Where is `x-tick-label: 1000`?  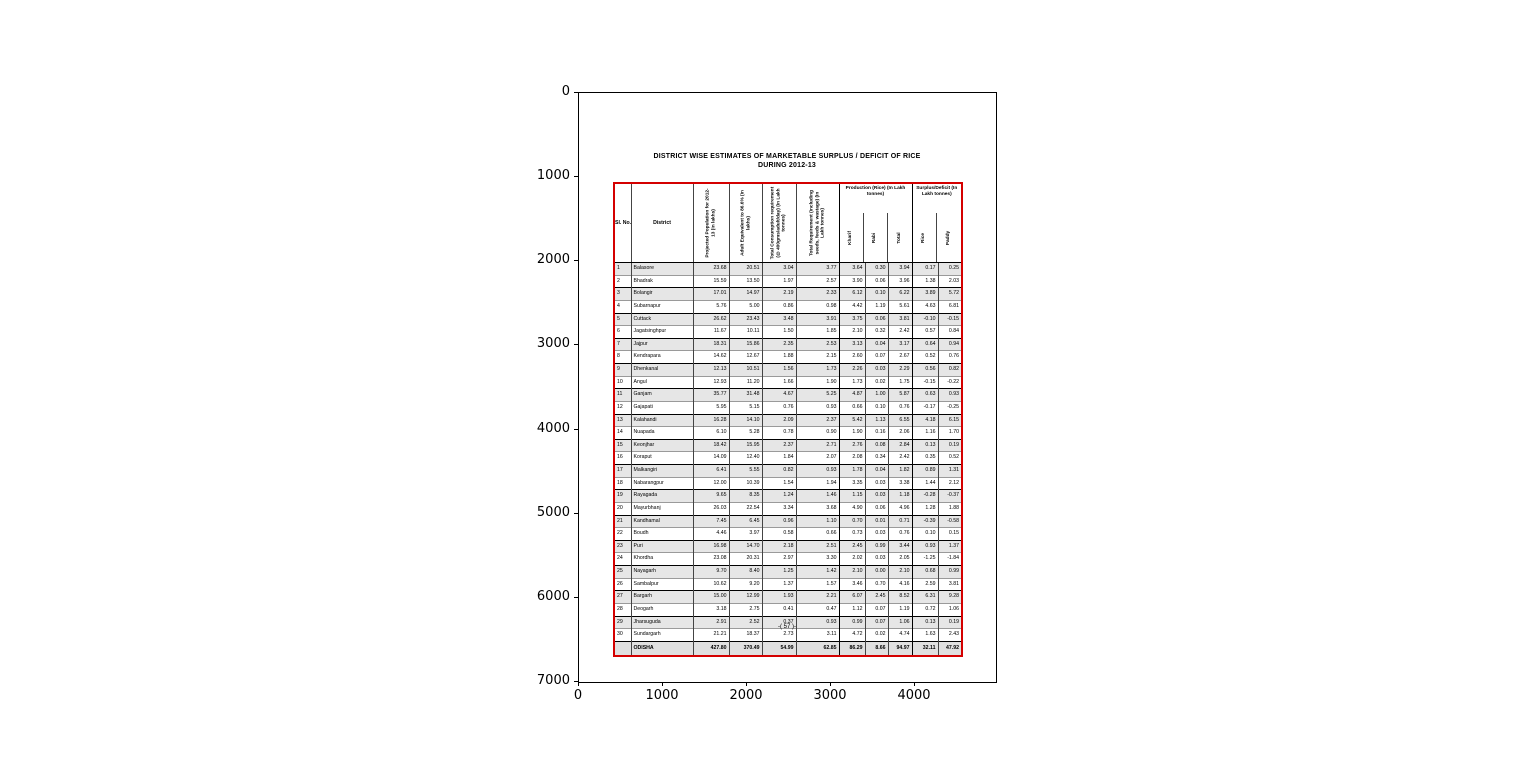 x-tick-label: 1000 is located at coordinates (662, 695).